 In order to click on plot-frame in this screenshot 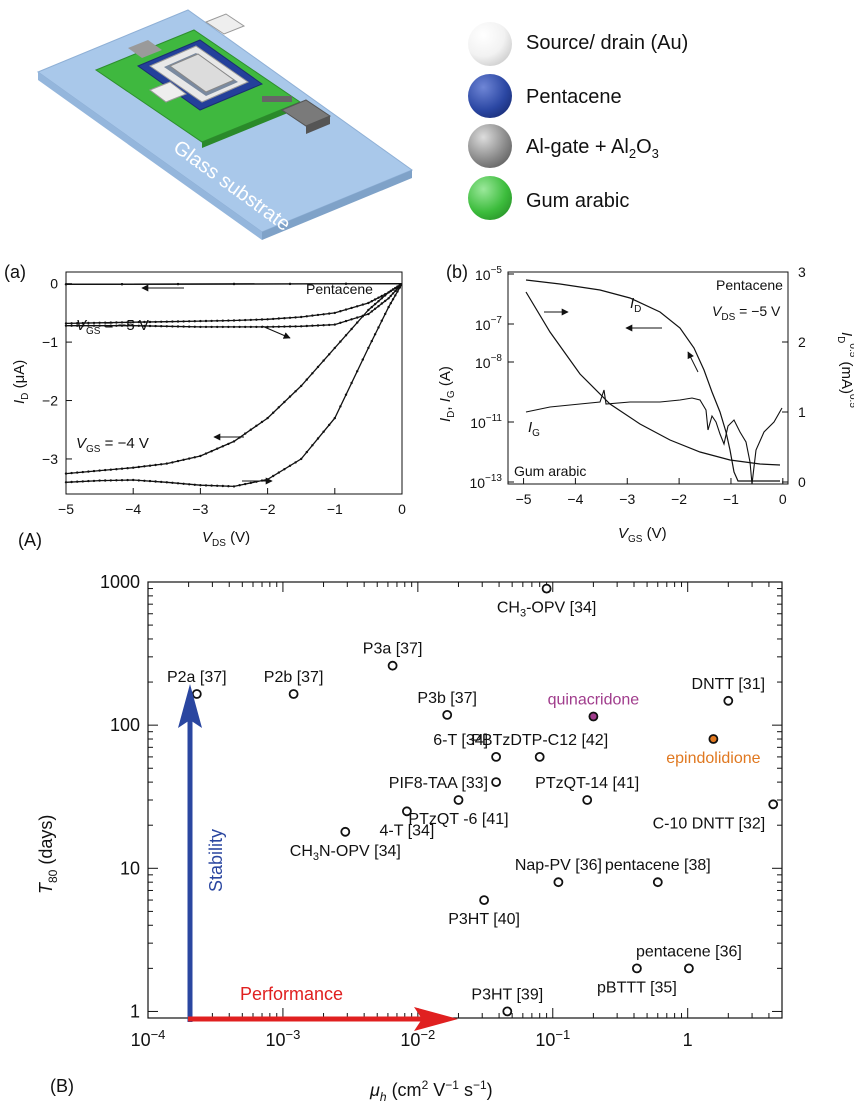, I will do `click(648, 378)`.